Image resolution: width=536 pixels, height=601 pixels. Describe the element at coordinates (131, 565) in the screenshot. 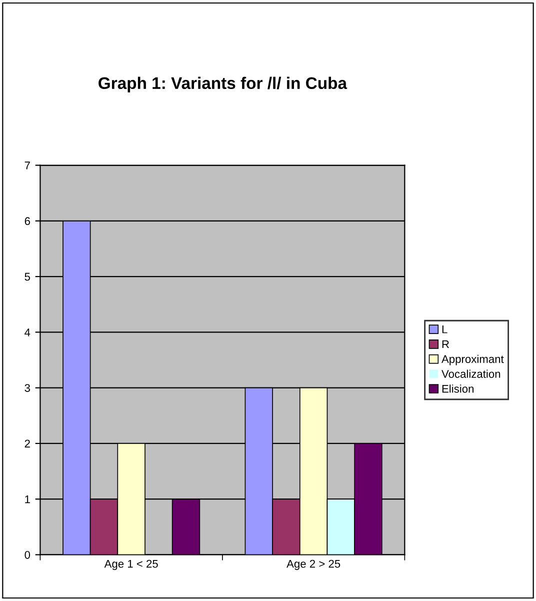

I see `x-tick-label: Age 1 < 25` at that location.